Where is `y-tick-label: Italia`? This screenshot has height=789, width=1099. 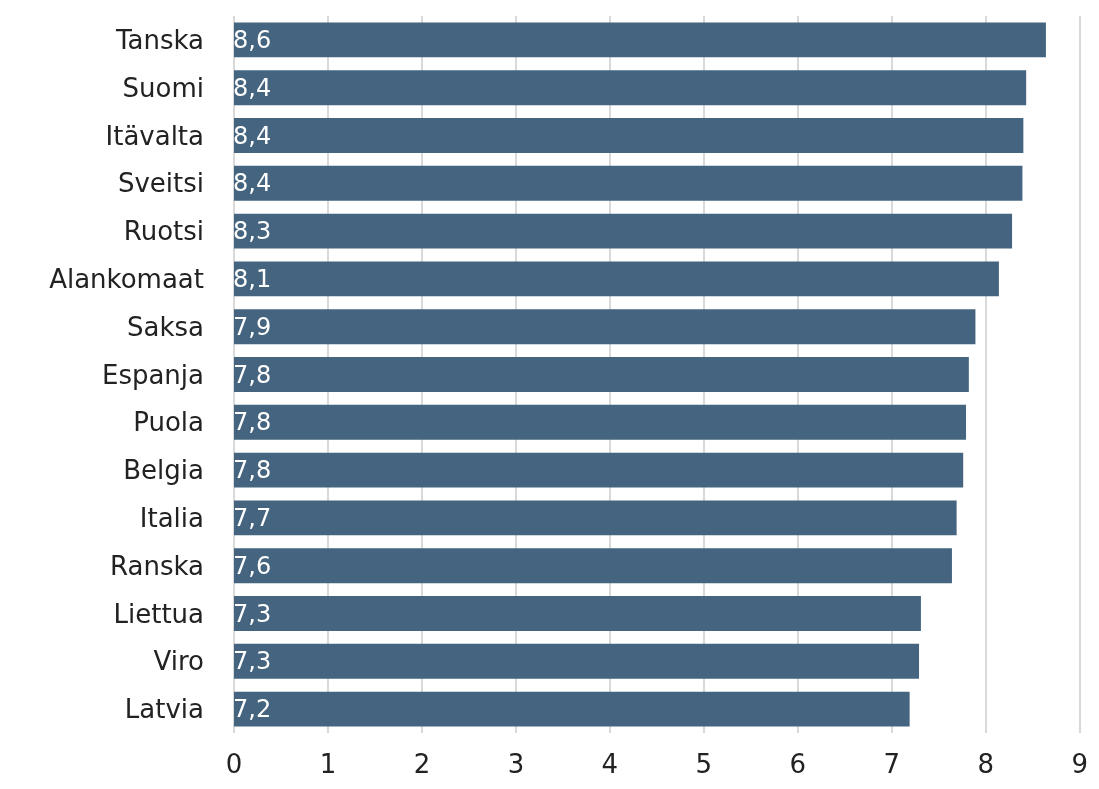 y-tick-label: Italia is located at coordinates (171, 517).